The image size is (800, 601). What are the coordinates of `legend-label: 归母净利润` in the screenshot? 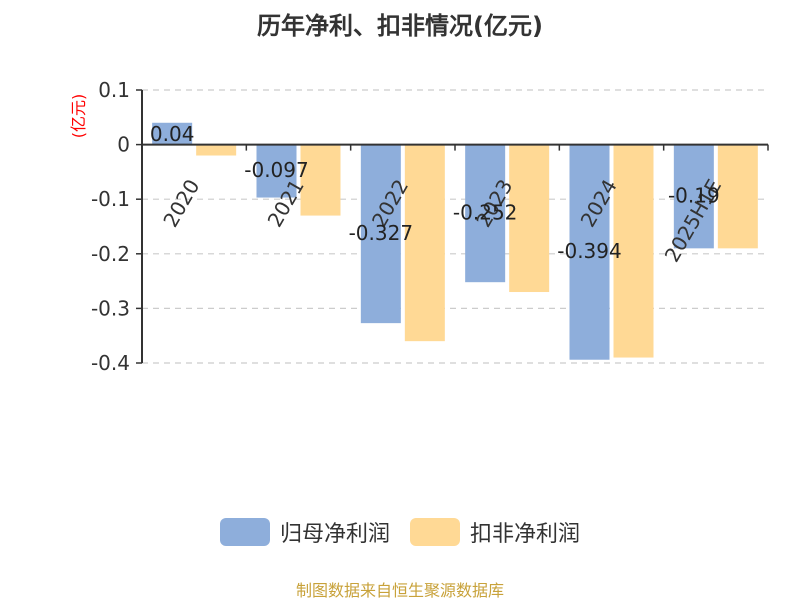 It's located at (334, 534).